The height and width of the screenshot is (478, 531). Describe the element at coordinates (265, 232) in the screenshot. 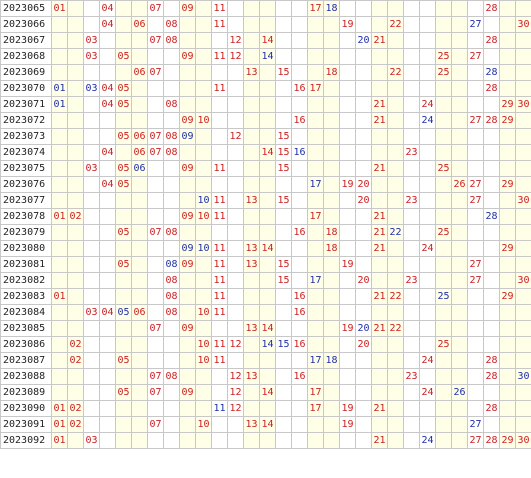

I see `draw-row: 2023079 05 07 08 16 18 21 22 25` at that location.